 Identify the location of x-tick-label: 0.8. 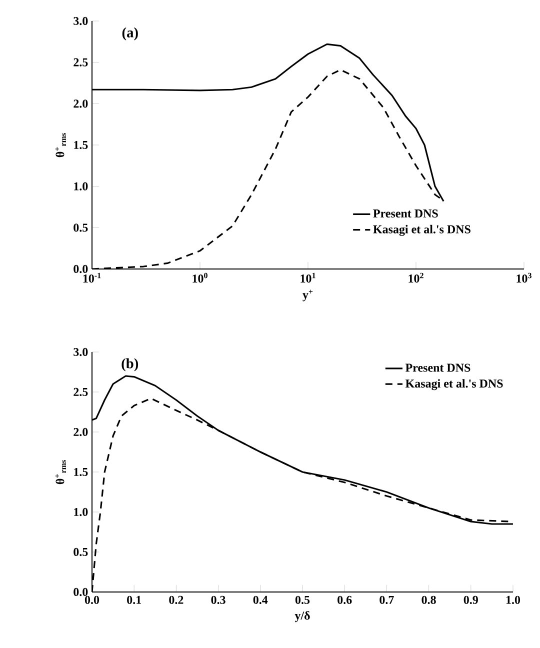
(429, 600).